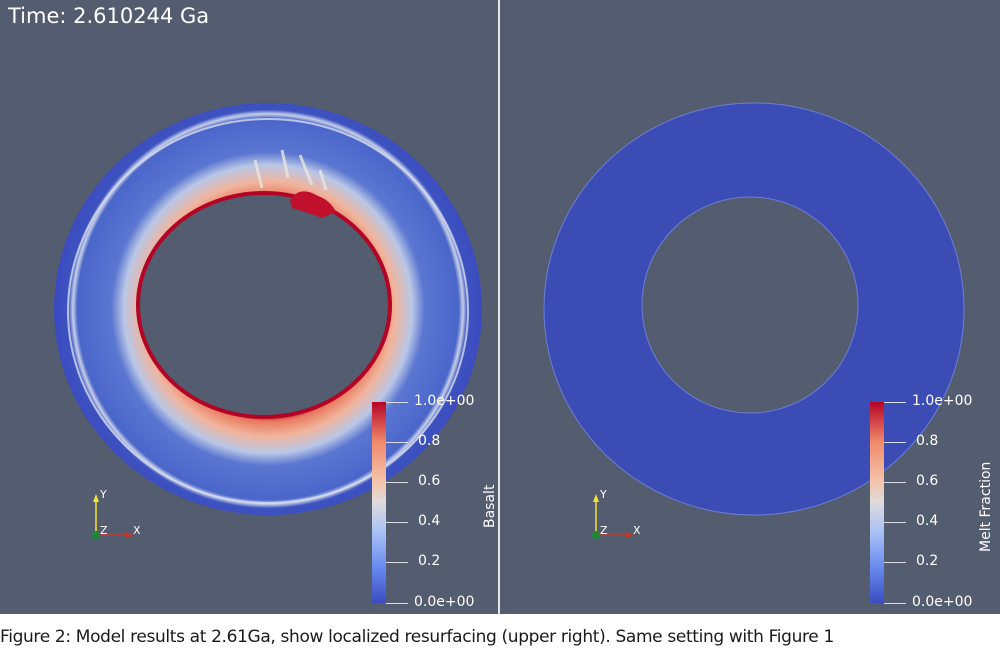 Image resolution: width=1000 pixels, height=671 pixels. Describe the element at coordinates (490, 506) in the screenshot. I see `colorbar-title: Basalt` at that location.